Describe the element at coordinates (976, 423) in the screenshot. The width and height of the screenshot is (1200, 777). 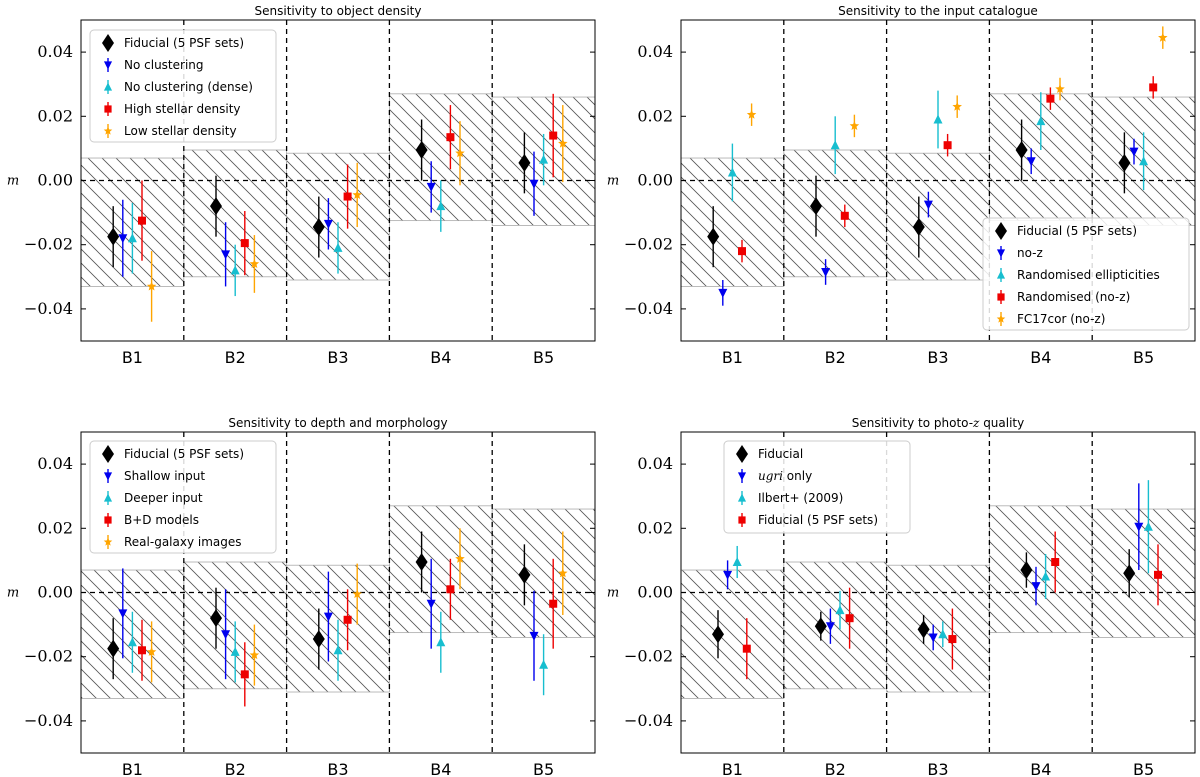
I see `title-italic: z` at that location.